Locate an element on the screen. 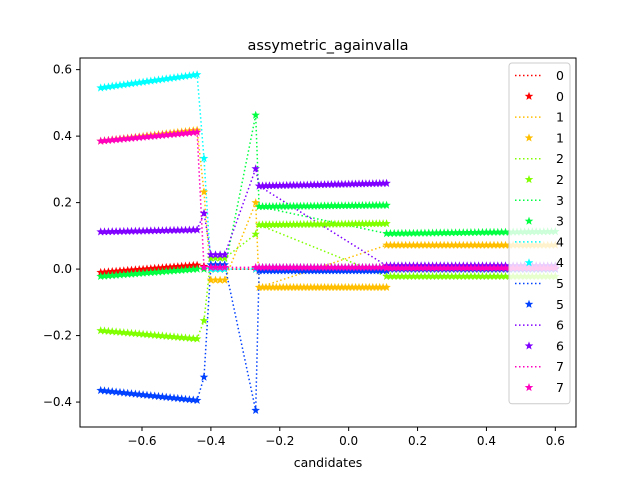 This screenshot has height=480, width=640. legend-label: 0 is located at coordinates (560, 96).